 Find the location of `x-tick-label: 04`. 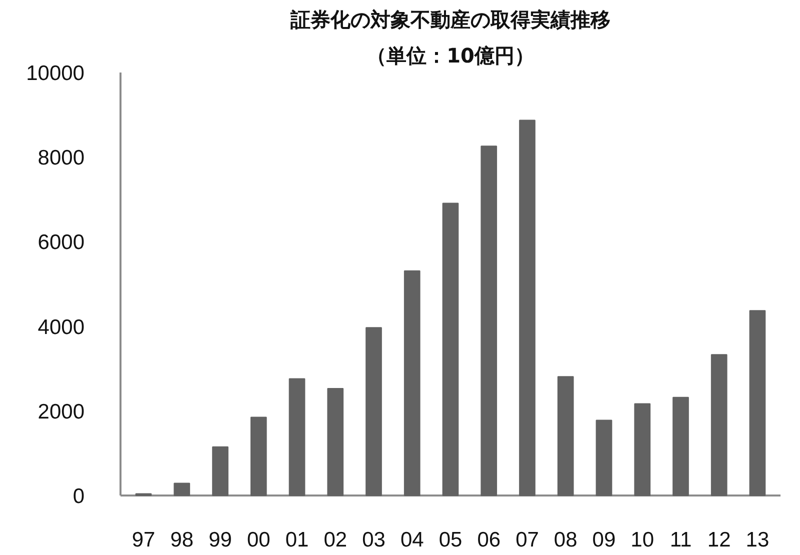

x-tick-label: 04 is located at coordinates (412, 540).